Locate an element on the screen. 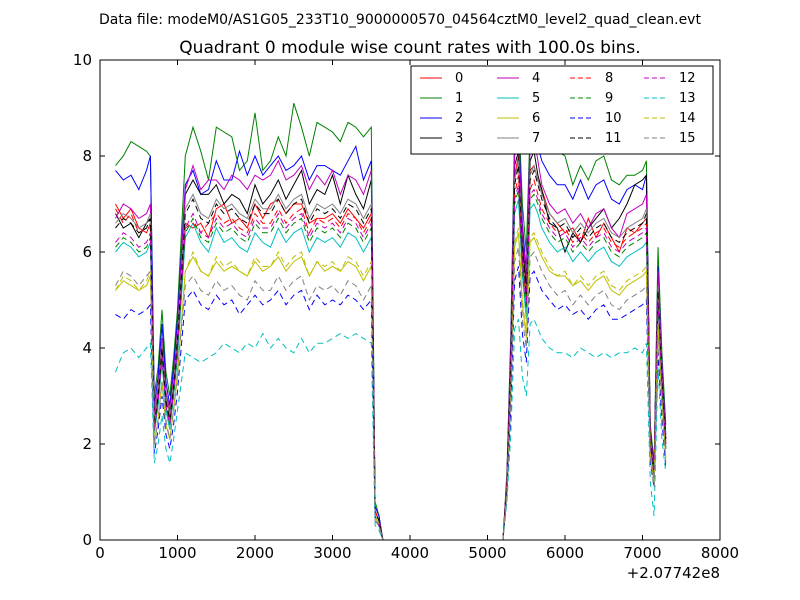  legend-label-8: 8 is located at coordinates (609, 78).